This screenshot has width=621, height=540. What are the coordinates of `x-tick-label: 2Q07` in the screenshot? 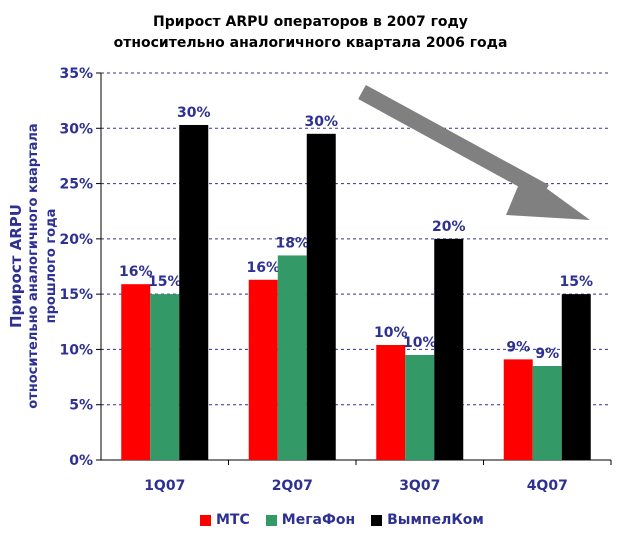 It's located at (292, 486).